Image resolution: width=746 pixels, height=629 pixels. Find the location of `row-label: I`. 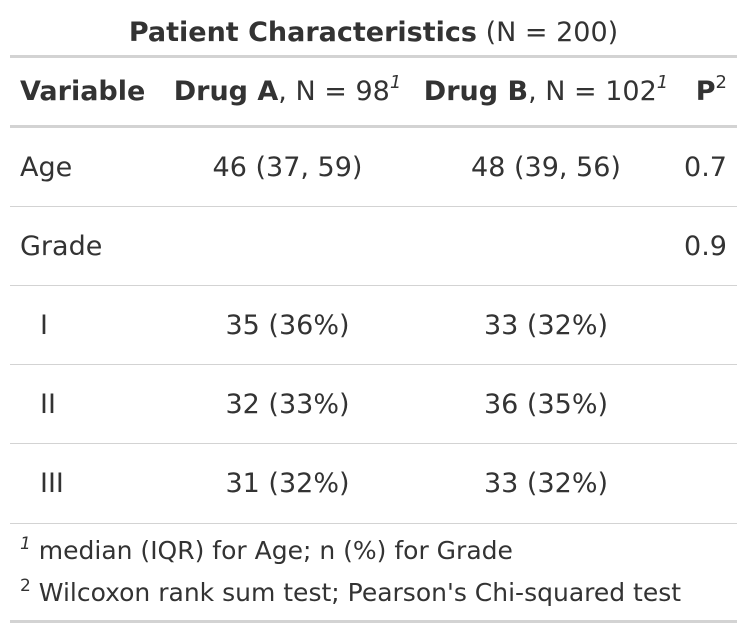

row-label: I is located at coordinates (44, 325).